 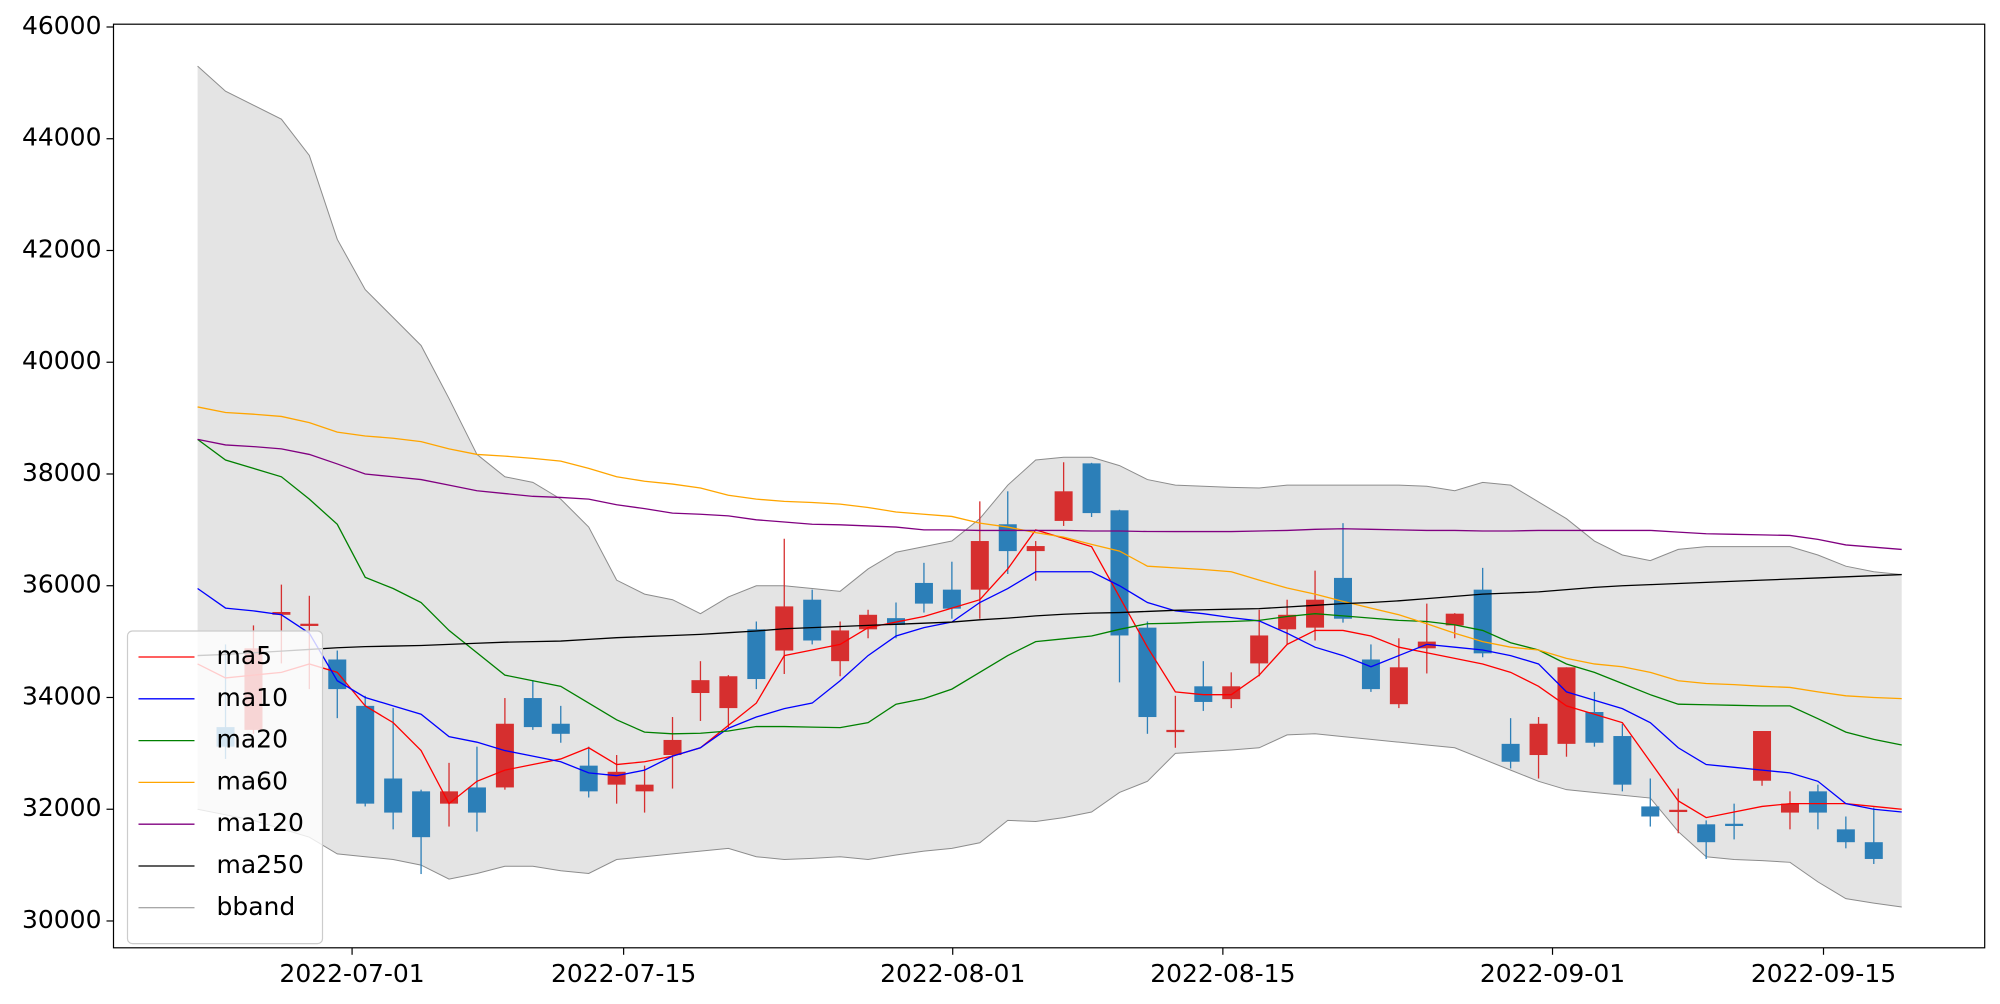 What do you see at coordinates (62, 360) in the screenshot?
I see `y-tick-label: 40000` at bounding box center [62, 360].